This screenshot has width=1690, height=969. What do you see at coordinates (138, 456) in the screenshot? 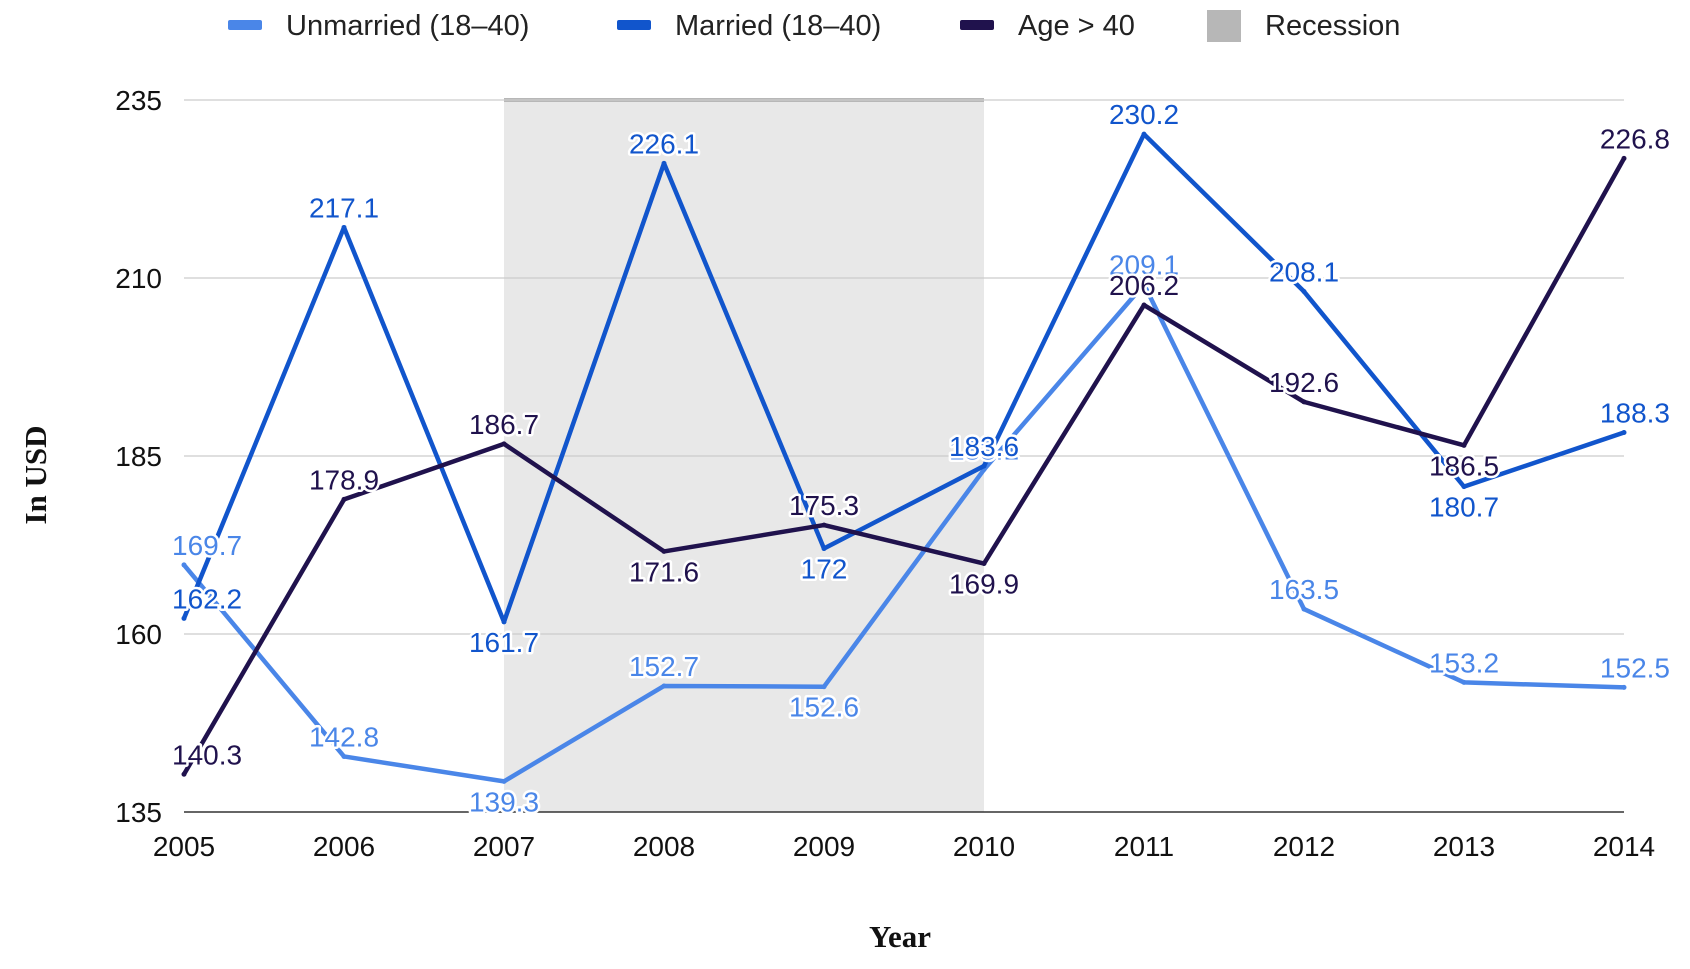
I see `y-tick-label: 185` at bounding box center [138, 456].